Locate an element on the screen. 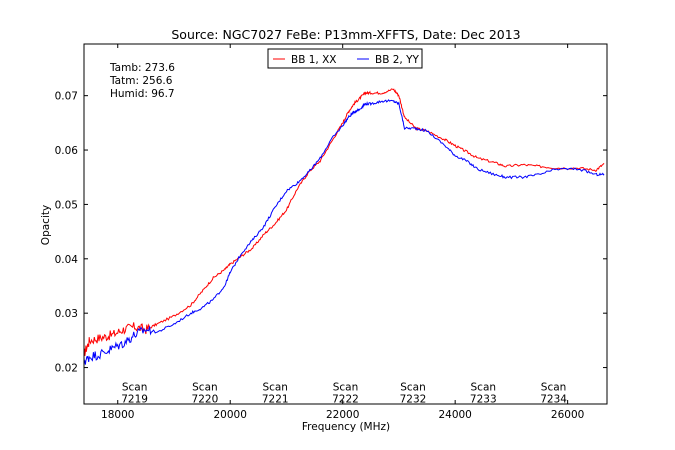  scan-number: 7233 is located at coordinates (483, 399).